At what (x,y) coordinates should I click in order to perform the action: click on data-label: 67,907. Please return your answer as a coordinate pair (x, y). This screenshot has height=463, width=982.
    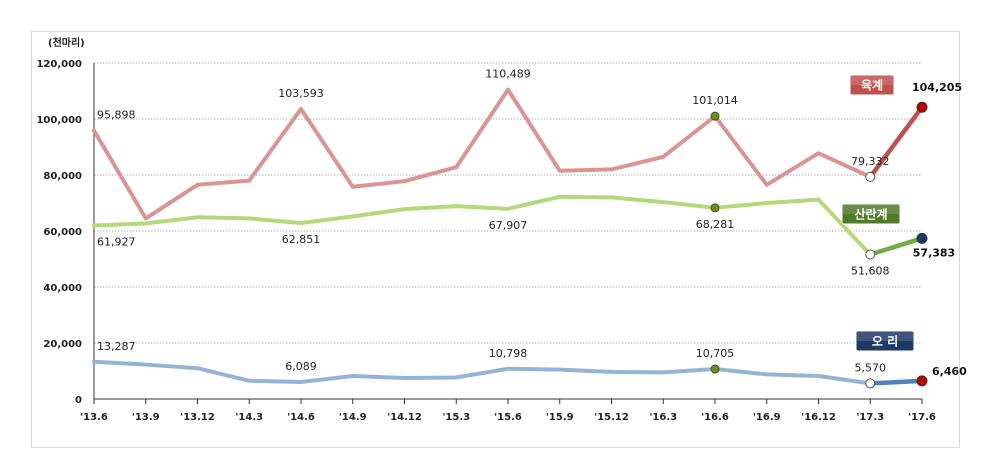
    Looking at the image, I should click on (508, 225).